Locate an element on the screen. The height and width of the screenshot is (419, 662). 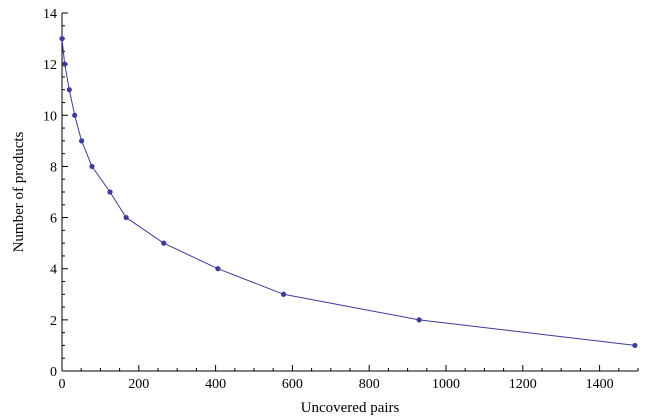
x-axis: 0 200 400 600 800 1000 1200 1400 is located at coordinates (349, 378).